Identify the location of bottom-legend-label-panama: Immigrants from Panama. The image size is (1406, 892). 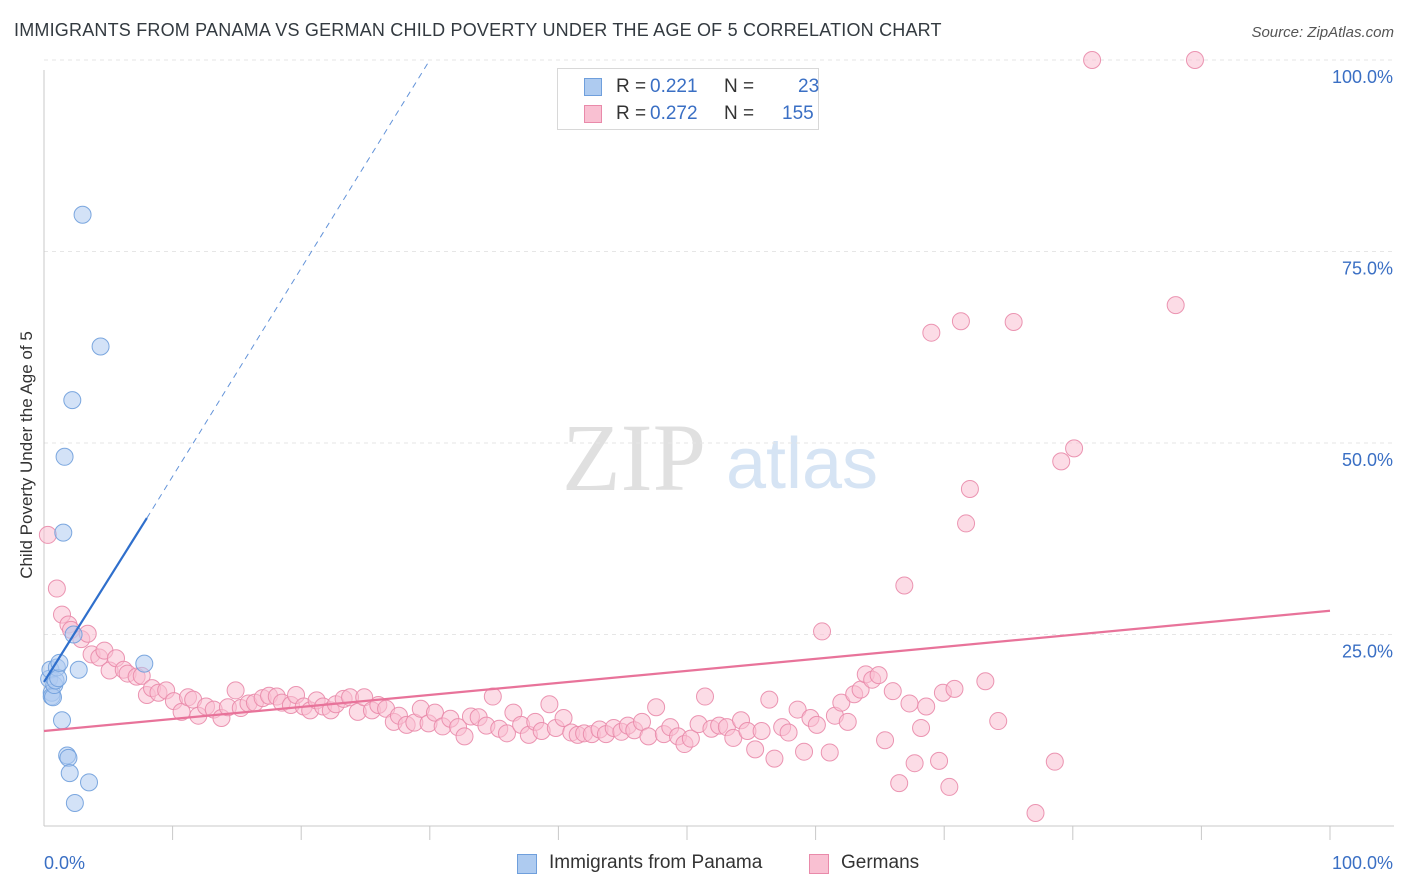
(656, 862).